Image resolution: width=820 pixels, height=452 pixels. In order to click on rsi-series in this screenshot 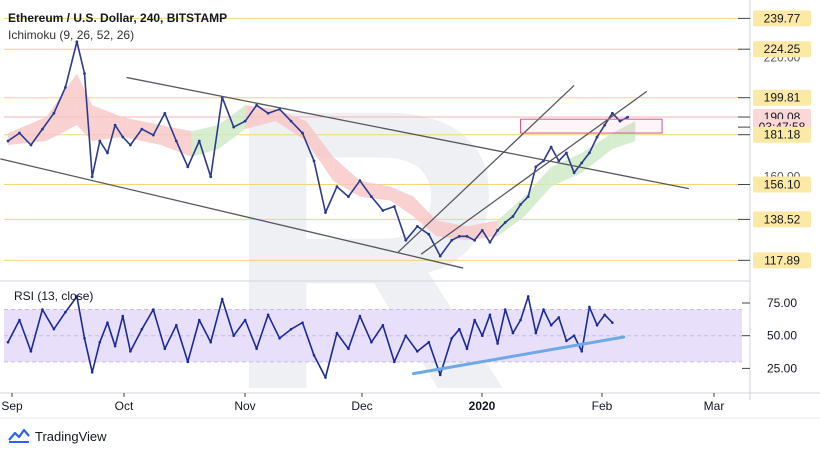, I will do `click(316, 337)`.